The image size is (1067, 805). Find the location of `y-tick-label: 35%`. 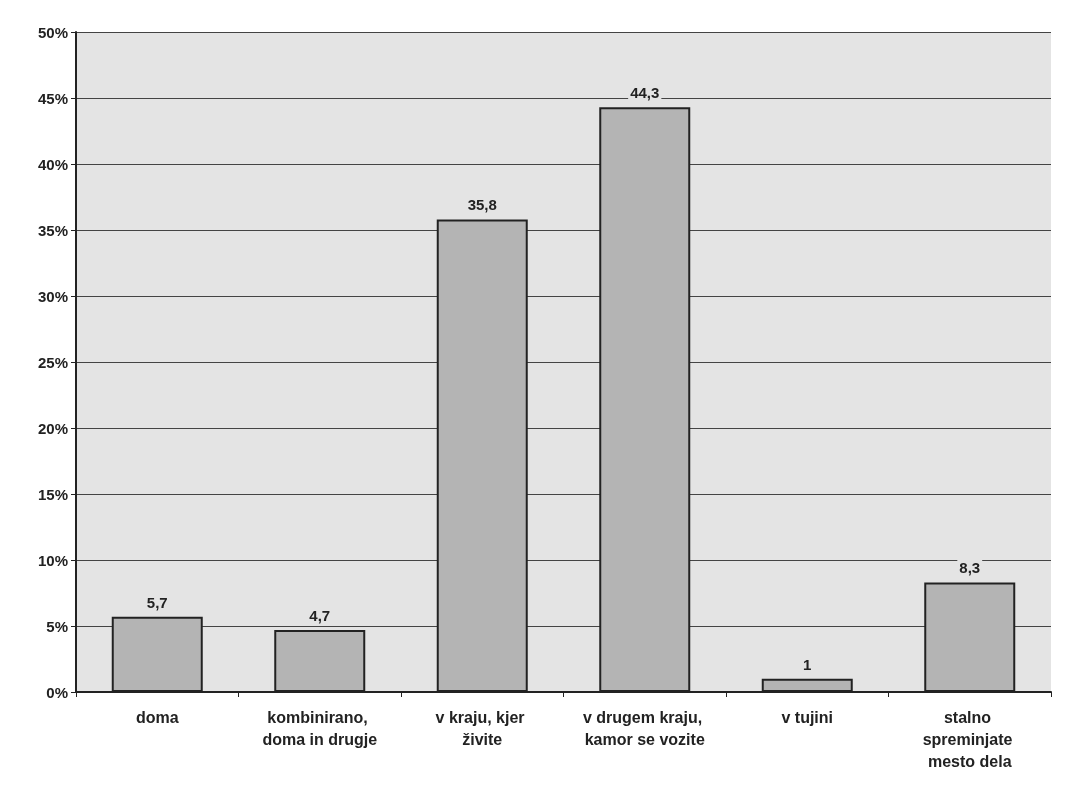

y-tick-label: 35% is located at coordinates (52, 230).